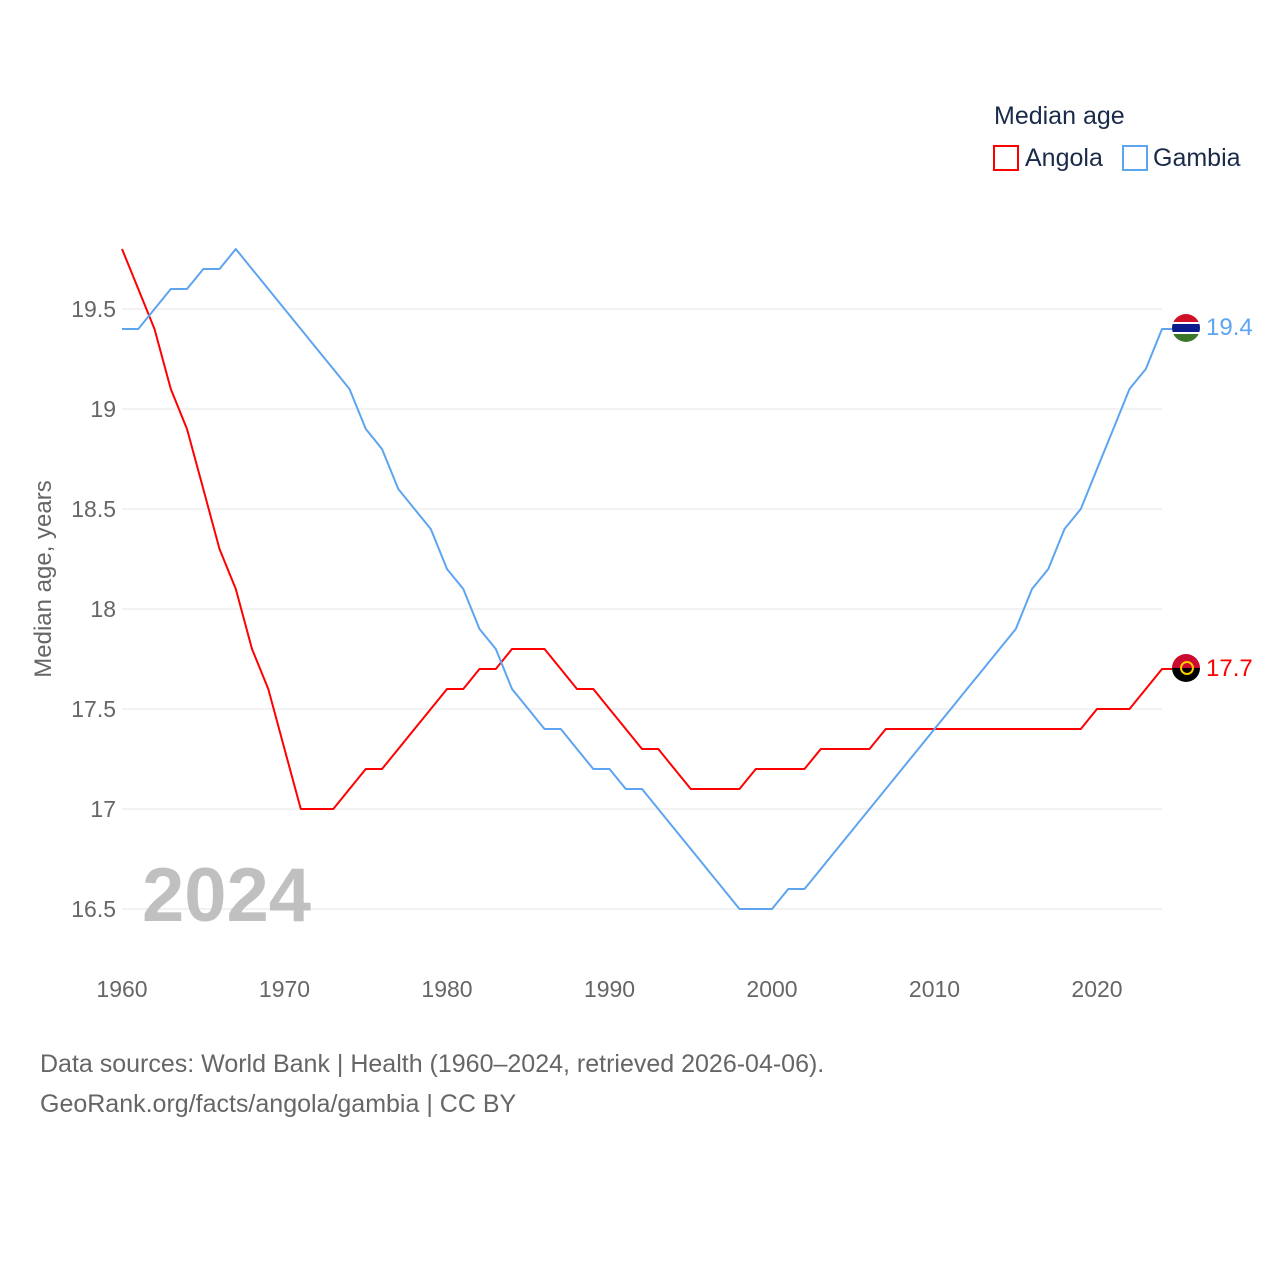 This screenshot has height=1280, width=1280. What do you see at coordinates (1006, 158) in the screenshot?
I see `legend-swatch-angola` at bounding box center [1006, 158].